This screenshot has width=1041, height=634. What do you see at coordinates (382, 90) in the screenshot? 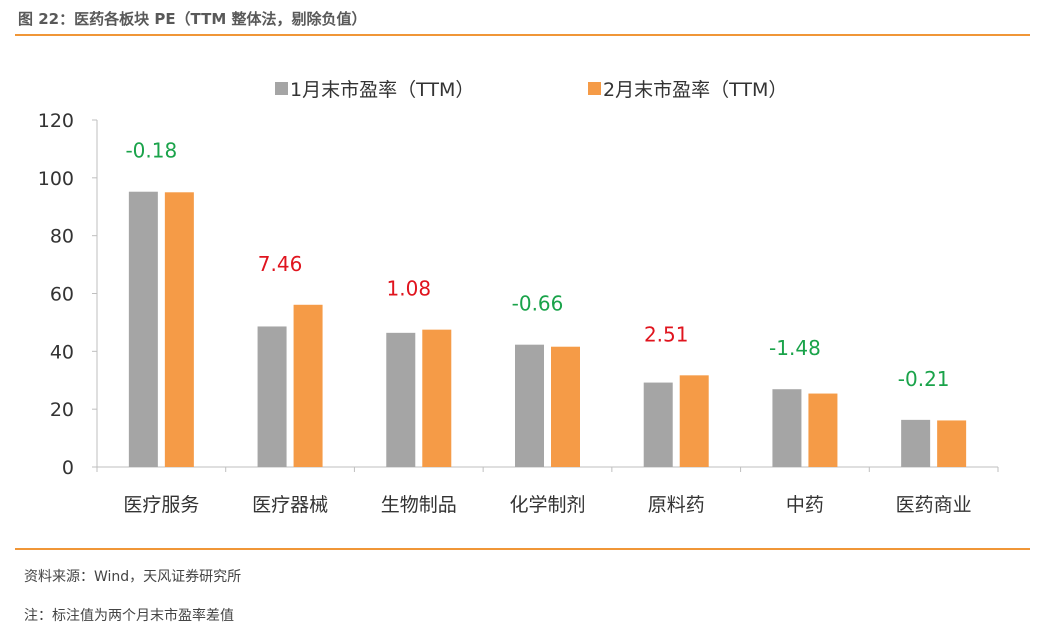
I see `legend-jan-label: 1月末市盈率（TTM）` at bounding box center [382, 90].